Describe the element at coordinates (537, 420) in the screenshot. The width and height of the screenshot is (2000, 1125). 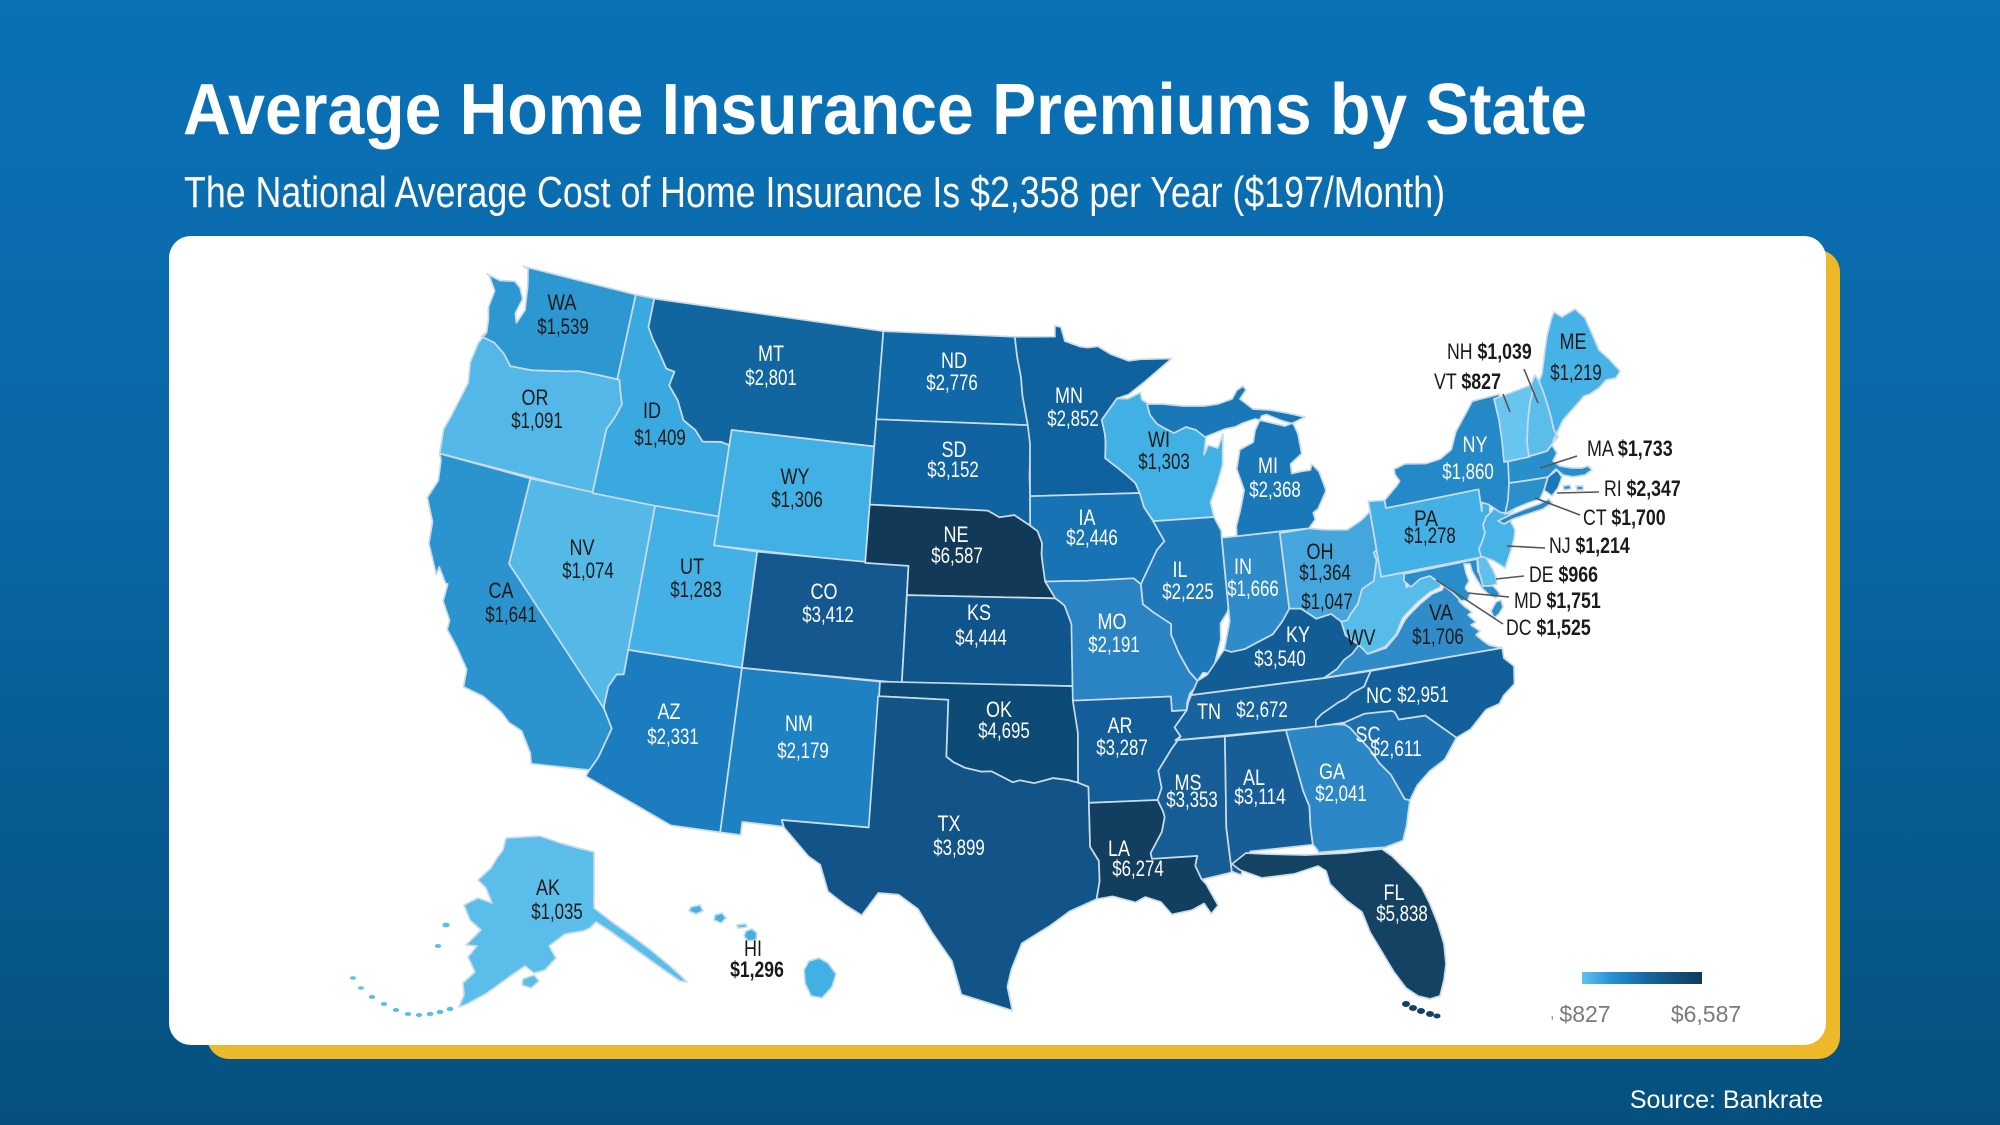
I see `svg-text: $1,091` at that location.